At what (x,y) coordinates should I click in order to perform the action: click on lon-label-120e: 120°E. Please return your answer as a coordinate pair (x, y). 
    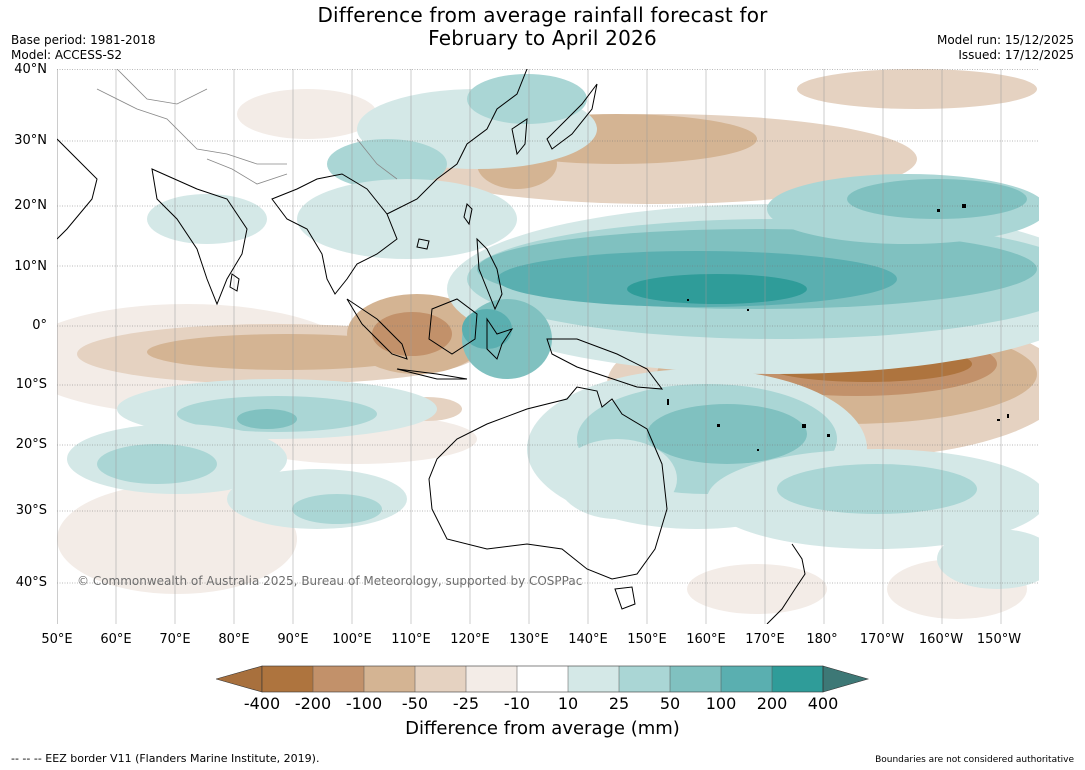
    Looking at the image, I should click on (470, 639).